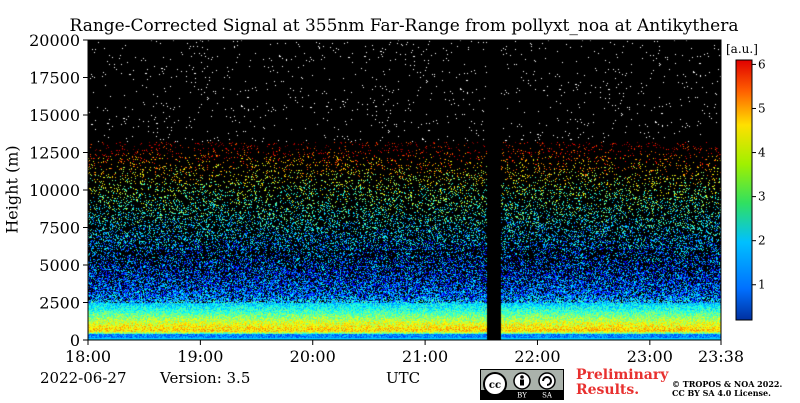 The image size is (800, 403). What do you see at coordinates (762, 285) in the screenshot?
I see `colorbar-tick-label: 1` at bounding box center [762, 285].